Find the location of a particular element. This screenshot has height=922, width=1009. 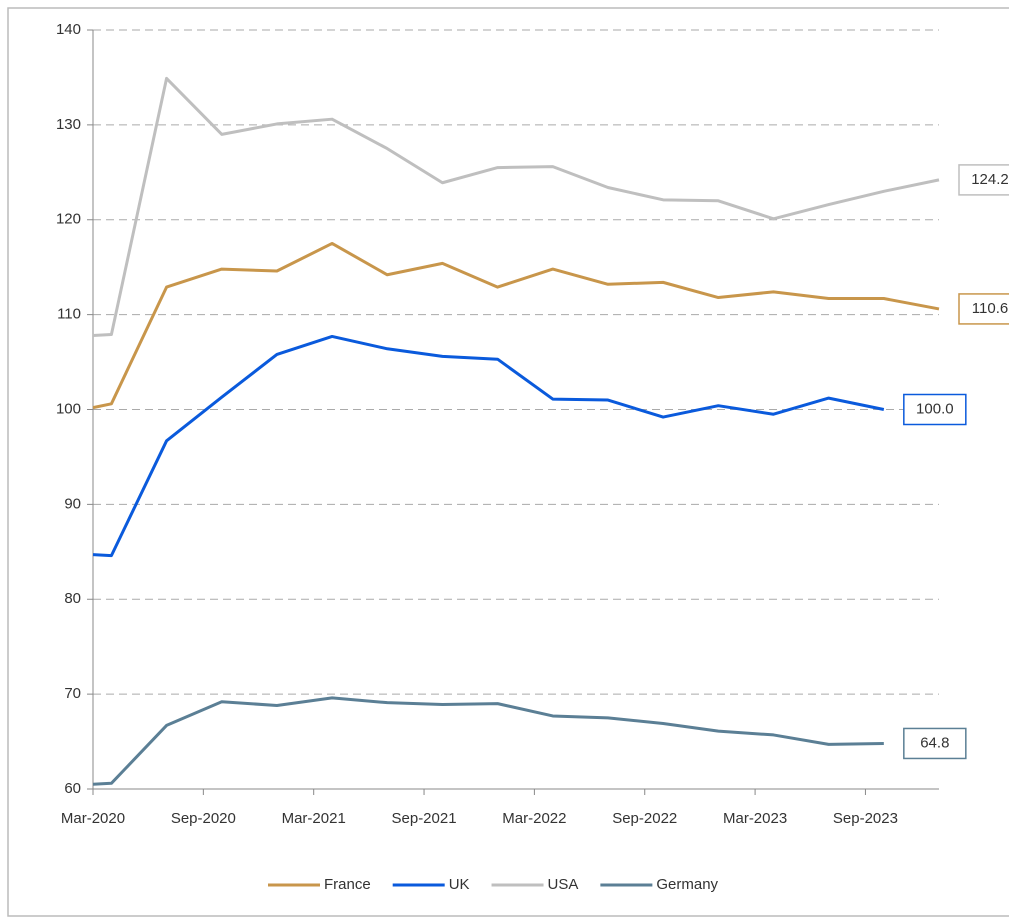

legend-label: Germany is located at coordinates (687, 884).